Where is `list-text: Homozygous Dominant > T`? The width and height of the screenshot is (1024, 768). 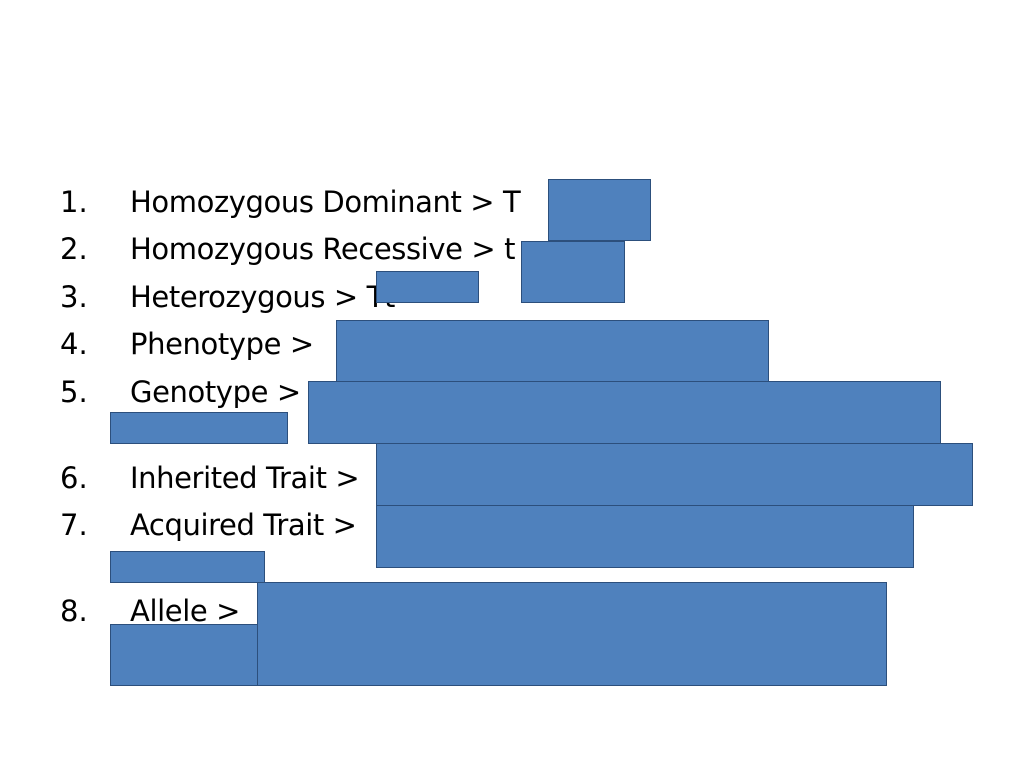
list-text: Homozygous Dominant > T is located at coordinates (325, 202).